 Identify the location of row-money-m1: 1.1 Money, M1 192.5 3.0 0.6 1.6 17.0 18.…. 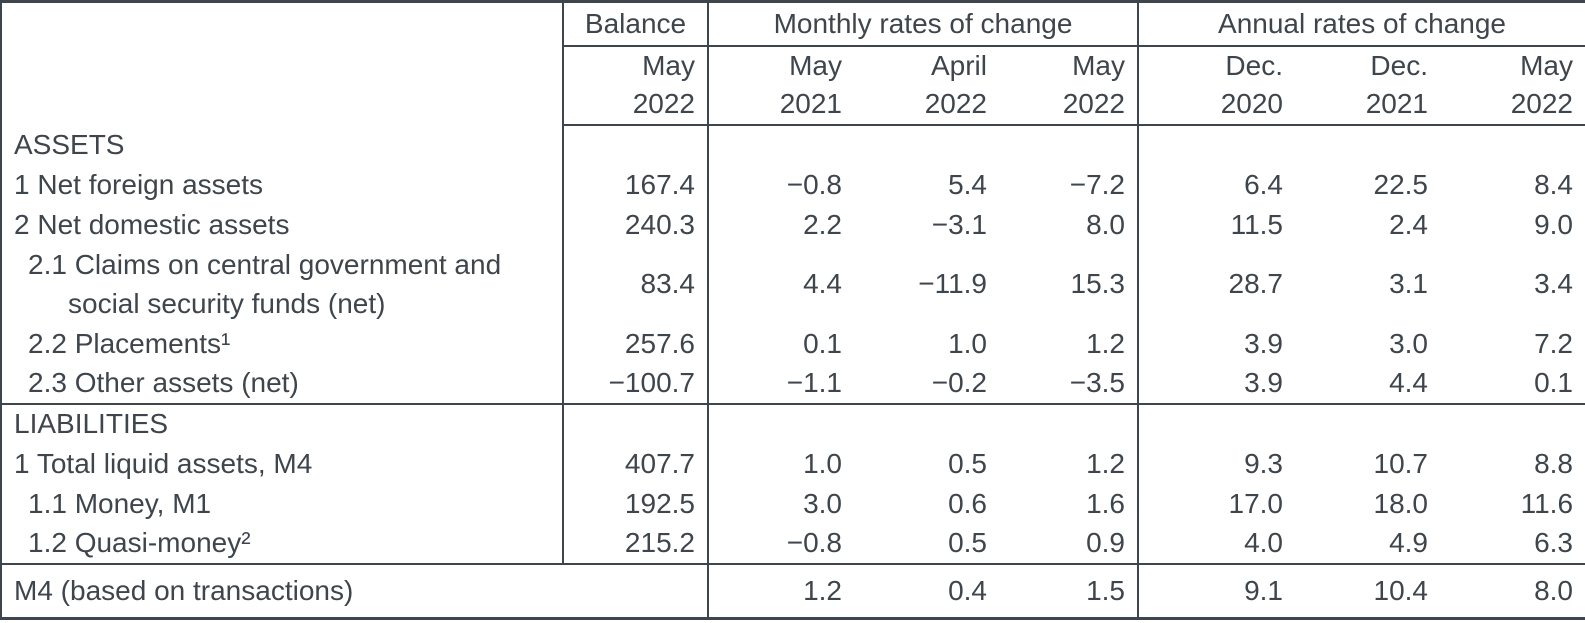
(793, 503).